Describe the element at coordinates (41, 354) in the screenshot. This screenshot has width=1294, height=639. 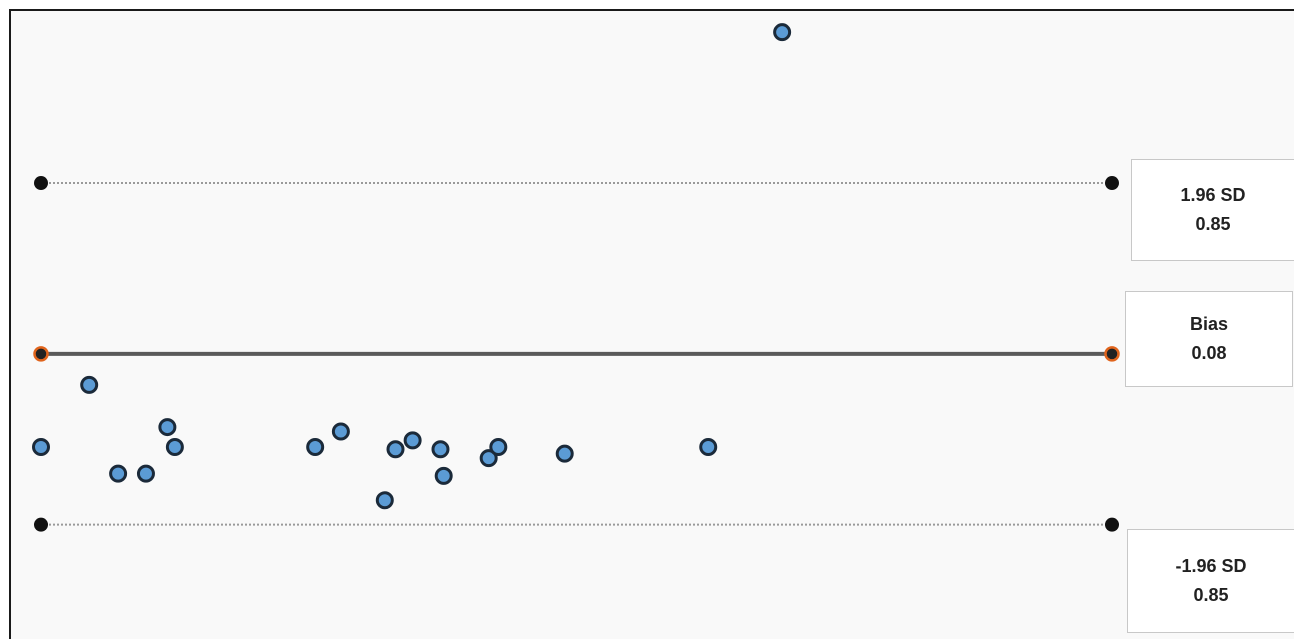
I see `bias-start-marker` at that location.